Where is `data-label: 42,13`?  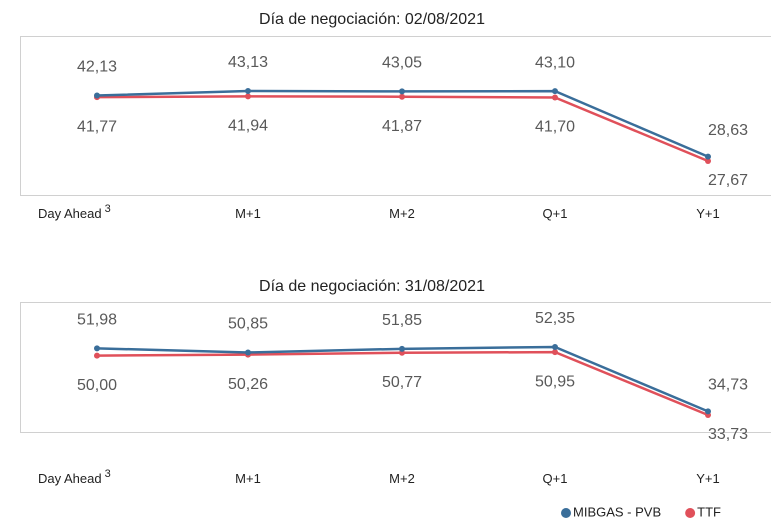
data-label: 42,13 is located at coordinates (97, 67).